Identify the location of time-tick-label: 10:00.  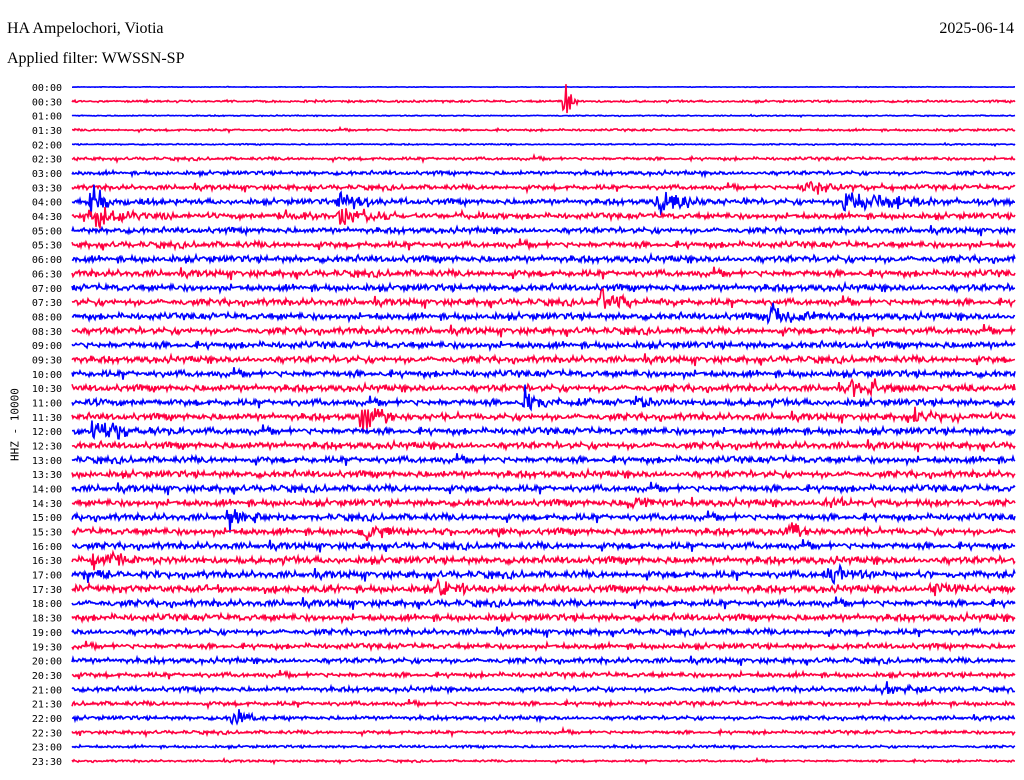
(47, 375).